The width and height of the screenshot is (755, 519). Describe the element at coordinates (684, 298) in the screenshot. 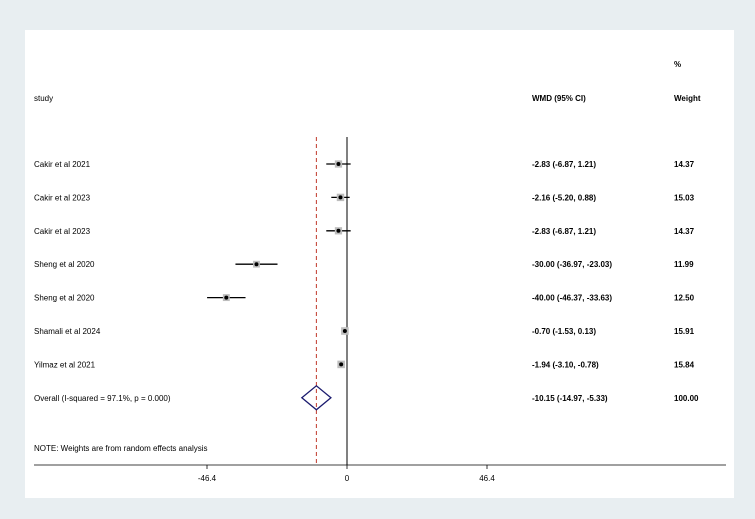

I see `study-weight: 12.50` at that location.